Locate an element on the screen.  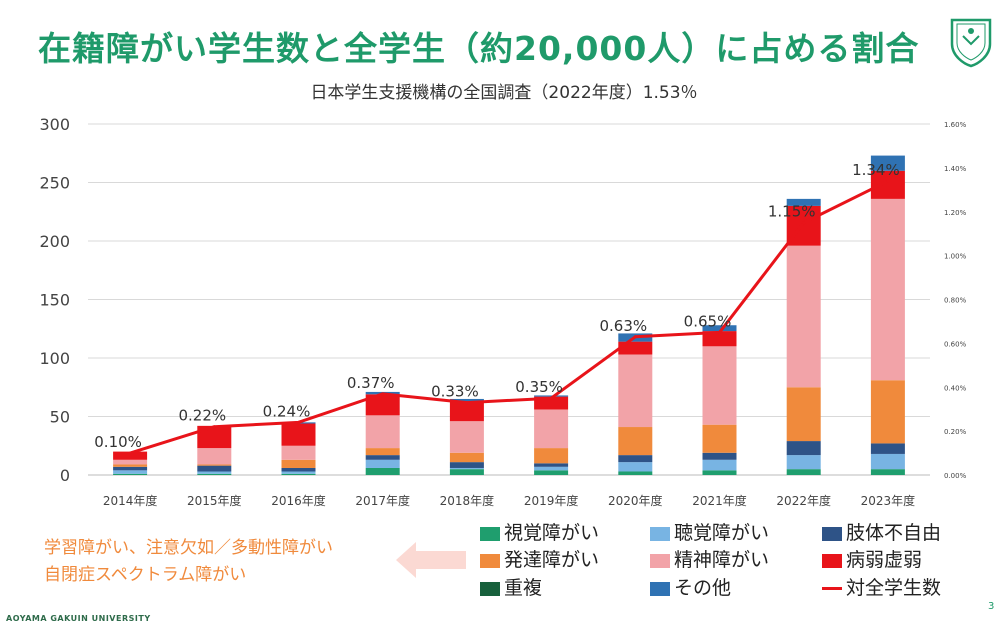
page-title: 在籍障がい学生数と全学生（約20,000人）に占める割合 is located at coordinates (479, 48).